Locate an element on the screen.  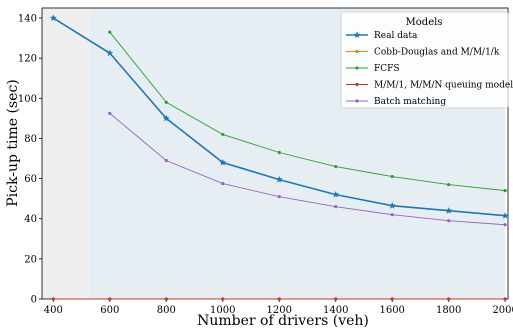
x-tick-label: 1800 is located at coordinates (448, 310).